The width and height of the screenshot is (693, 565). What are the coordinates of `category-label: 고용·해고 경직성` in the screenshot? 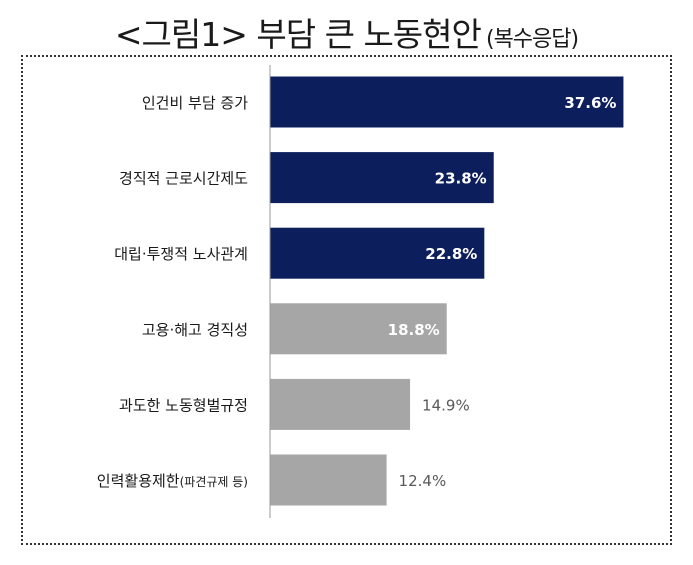 It's located at (195, 330).